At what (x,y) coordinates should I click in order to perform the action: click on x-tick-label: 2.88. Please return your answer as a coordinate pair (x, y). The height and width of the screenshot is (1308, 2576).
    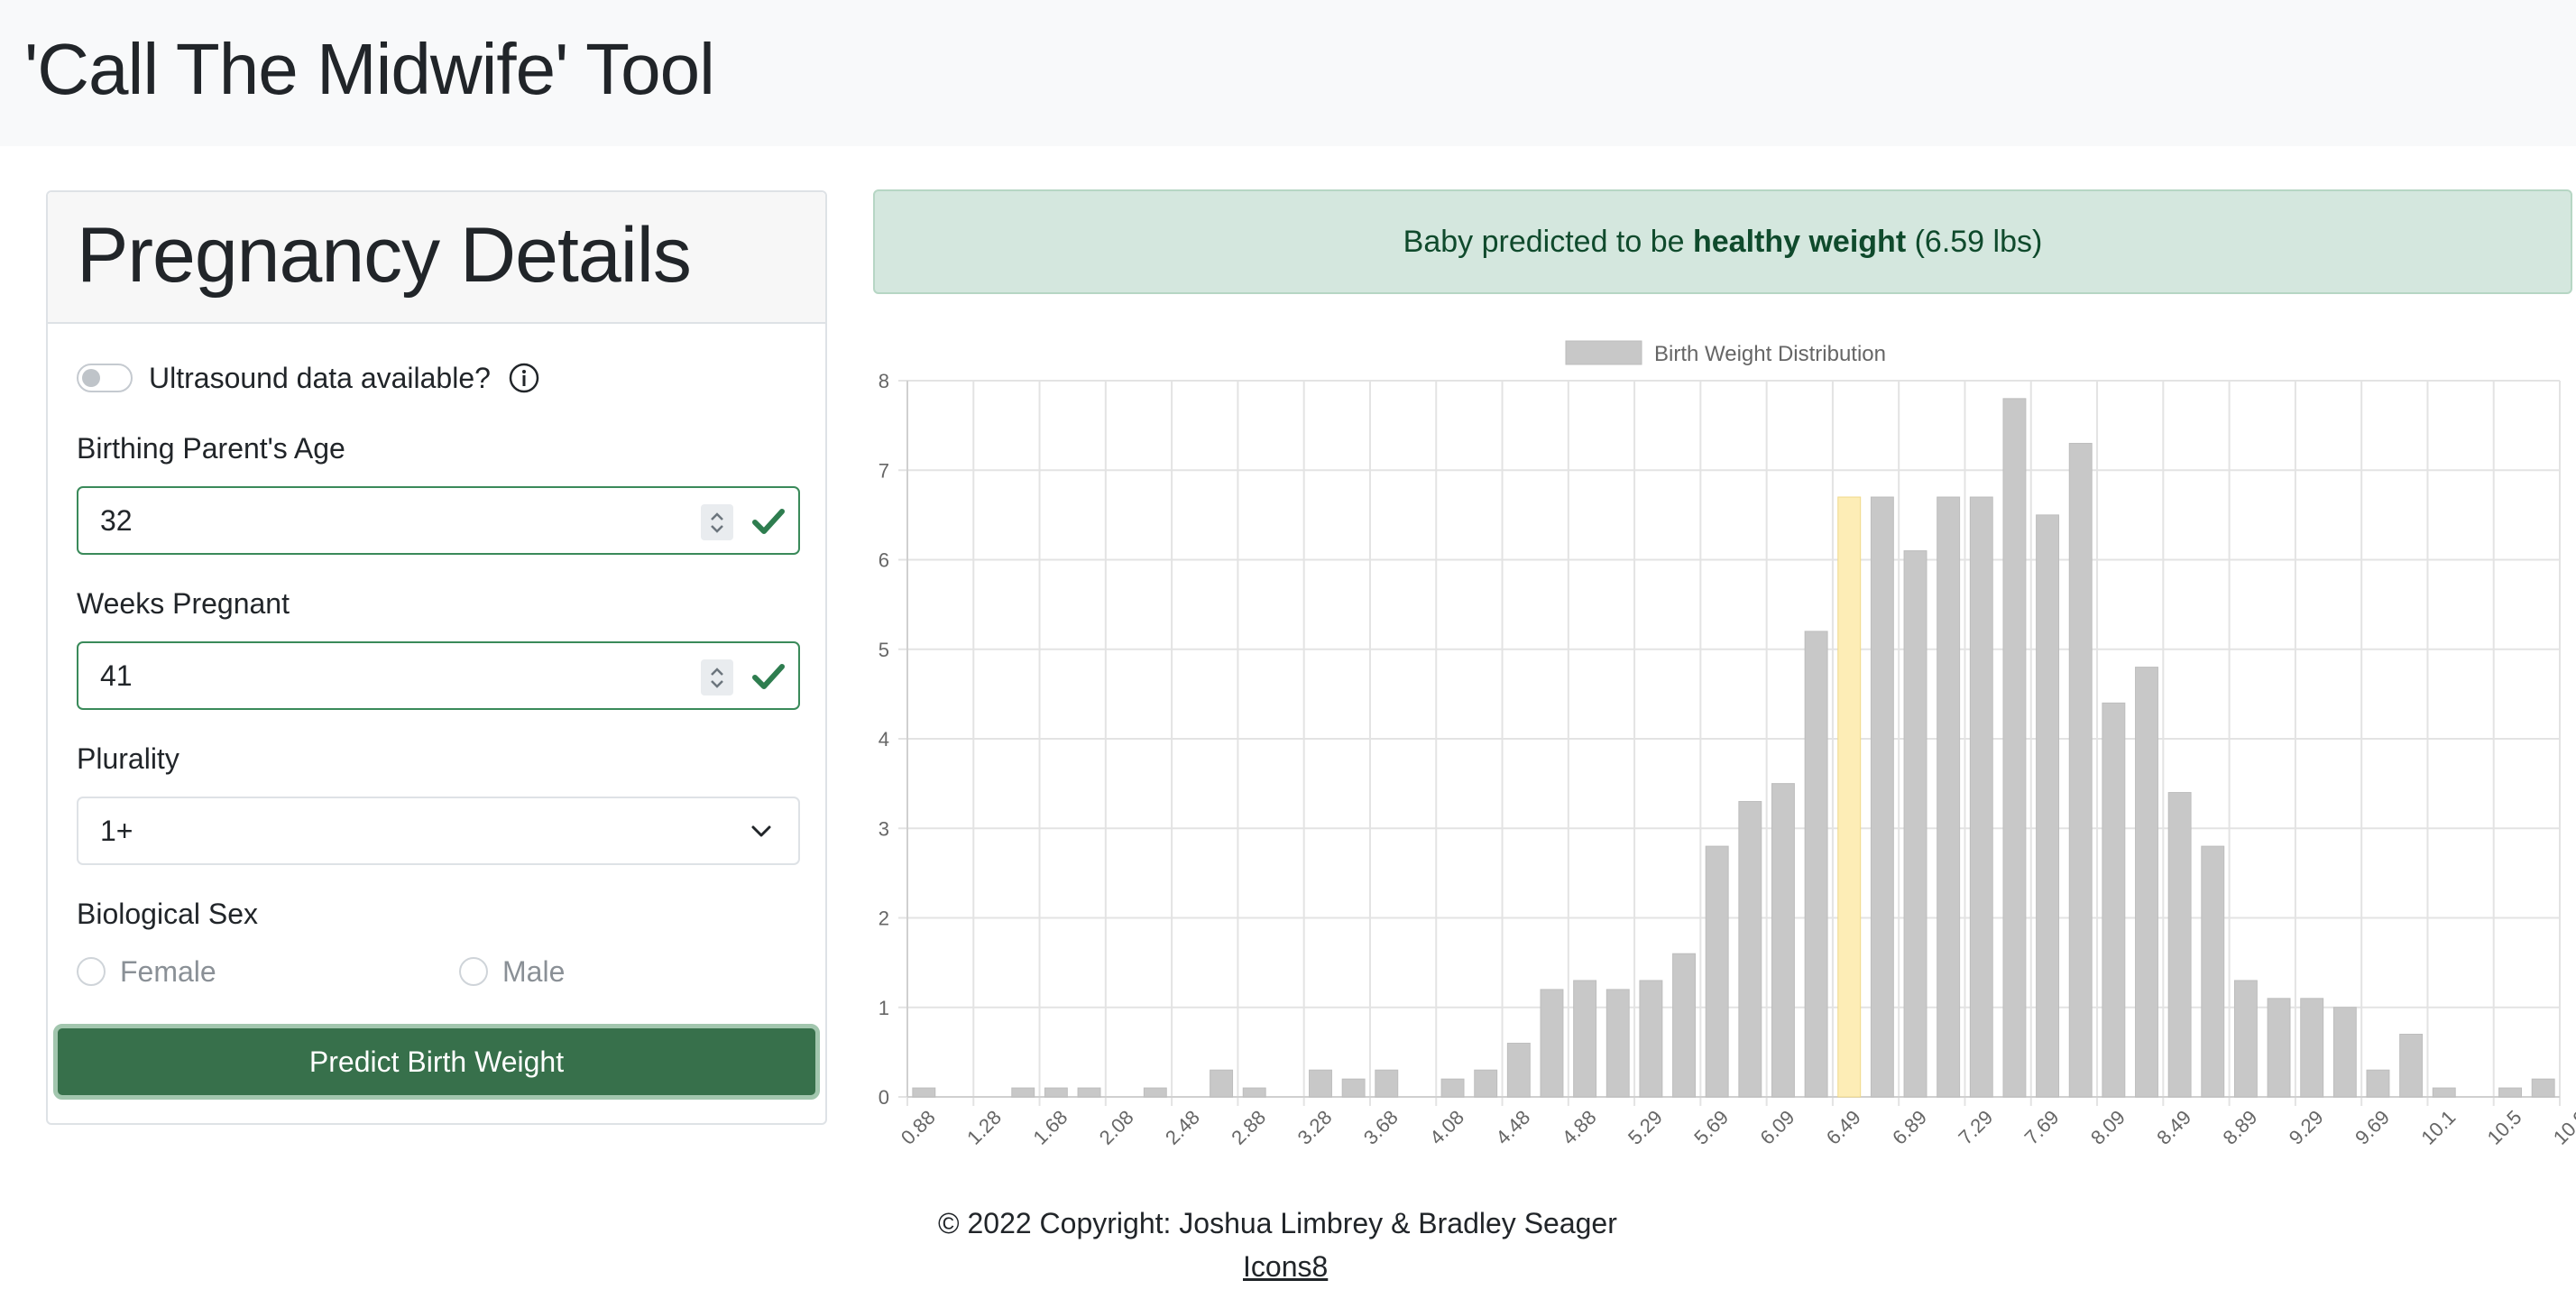
    Looking at the image, I should click on (1248, 1127).